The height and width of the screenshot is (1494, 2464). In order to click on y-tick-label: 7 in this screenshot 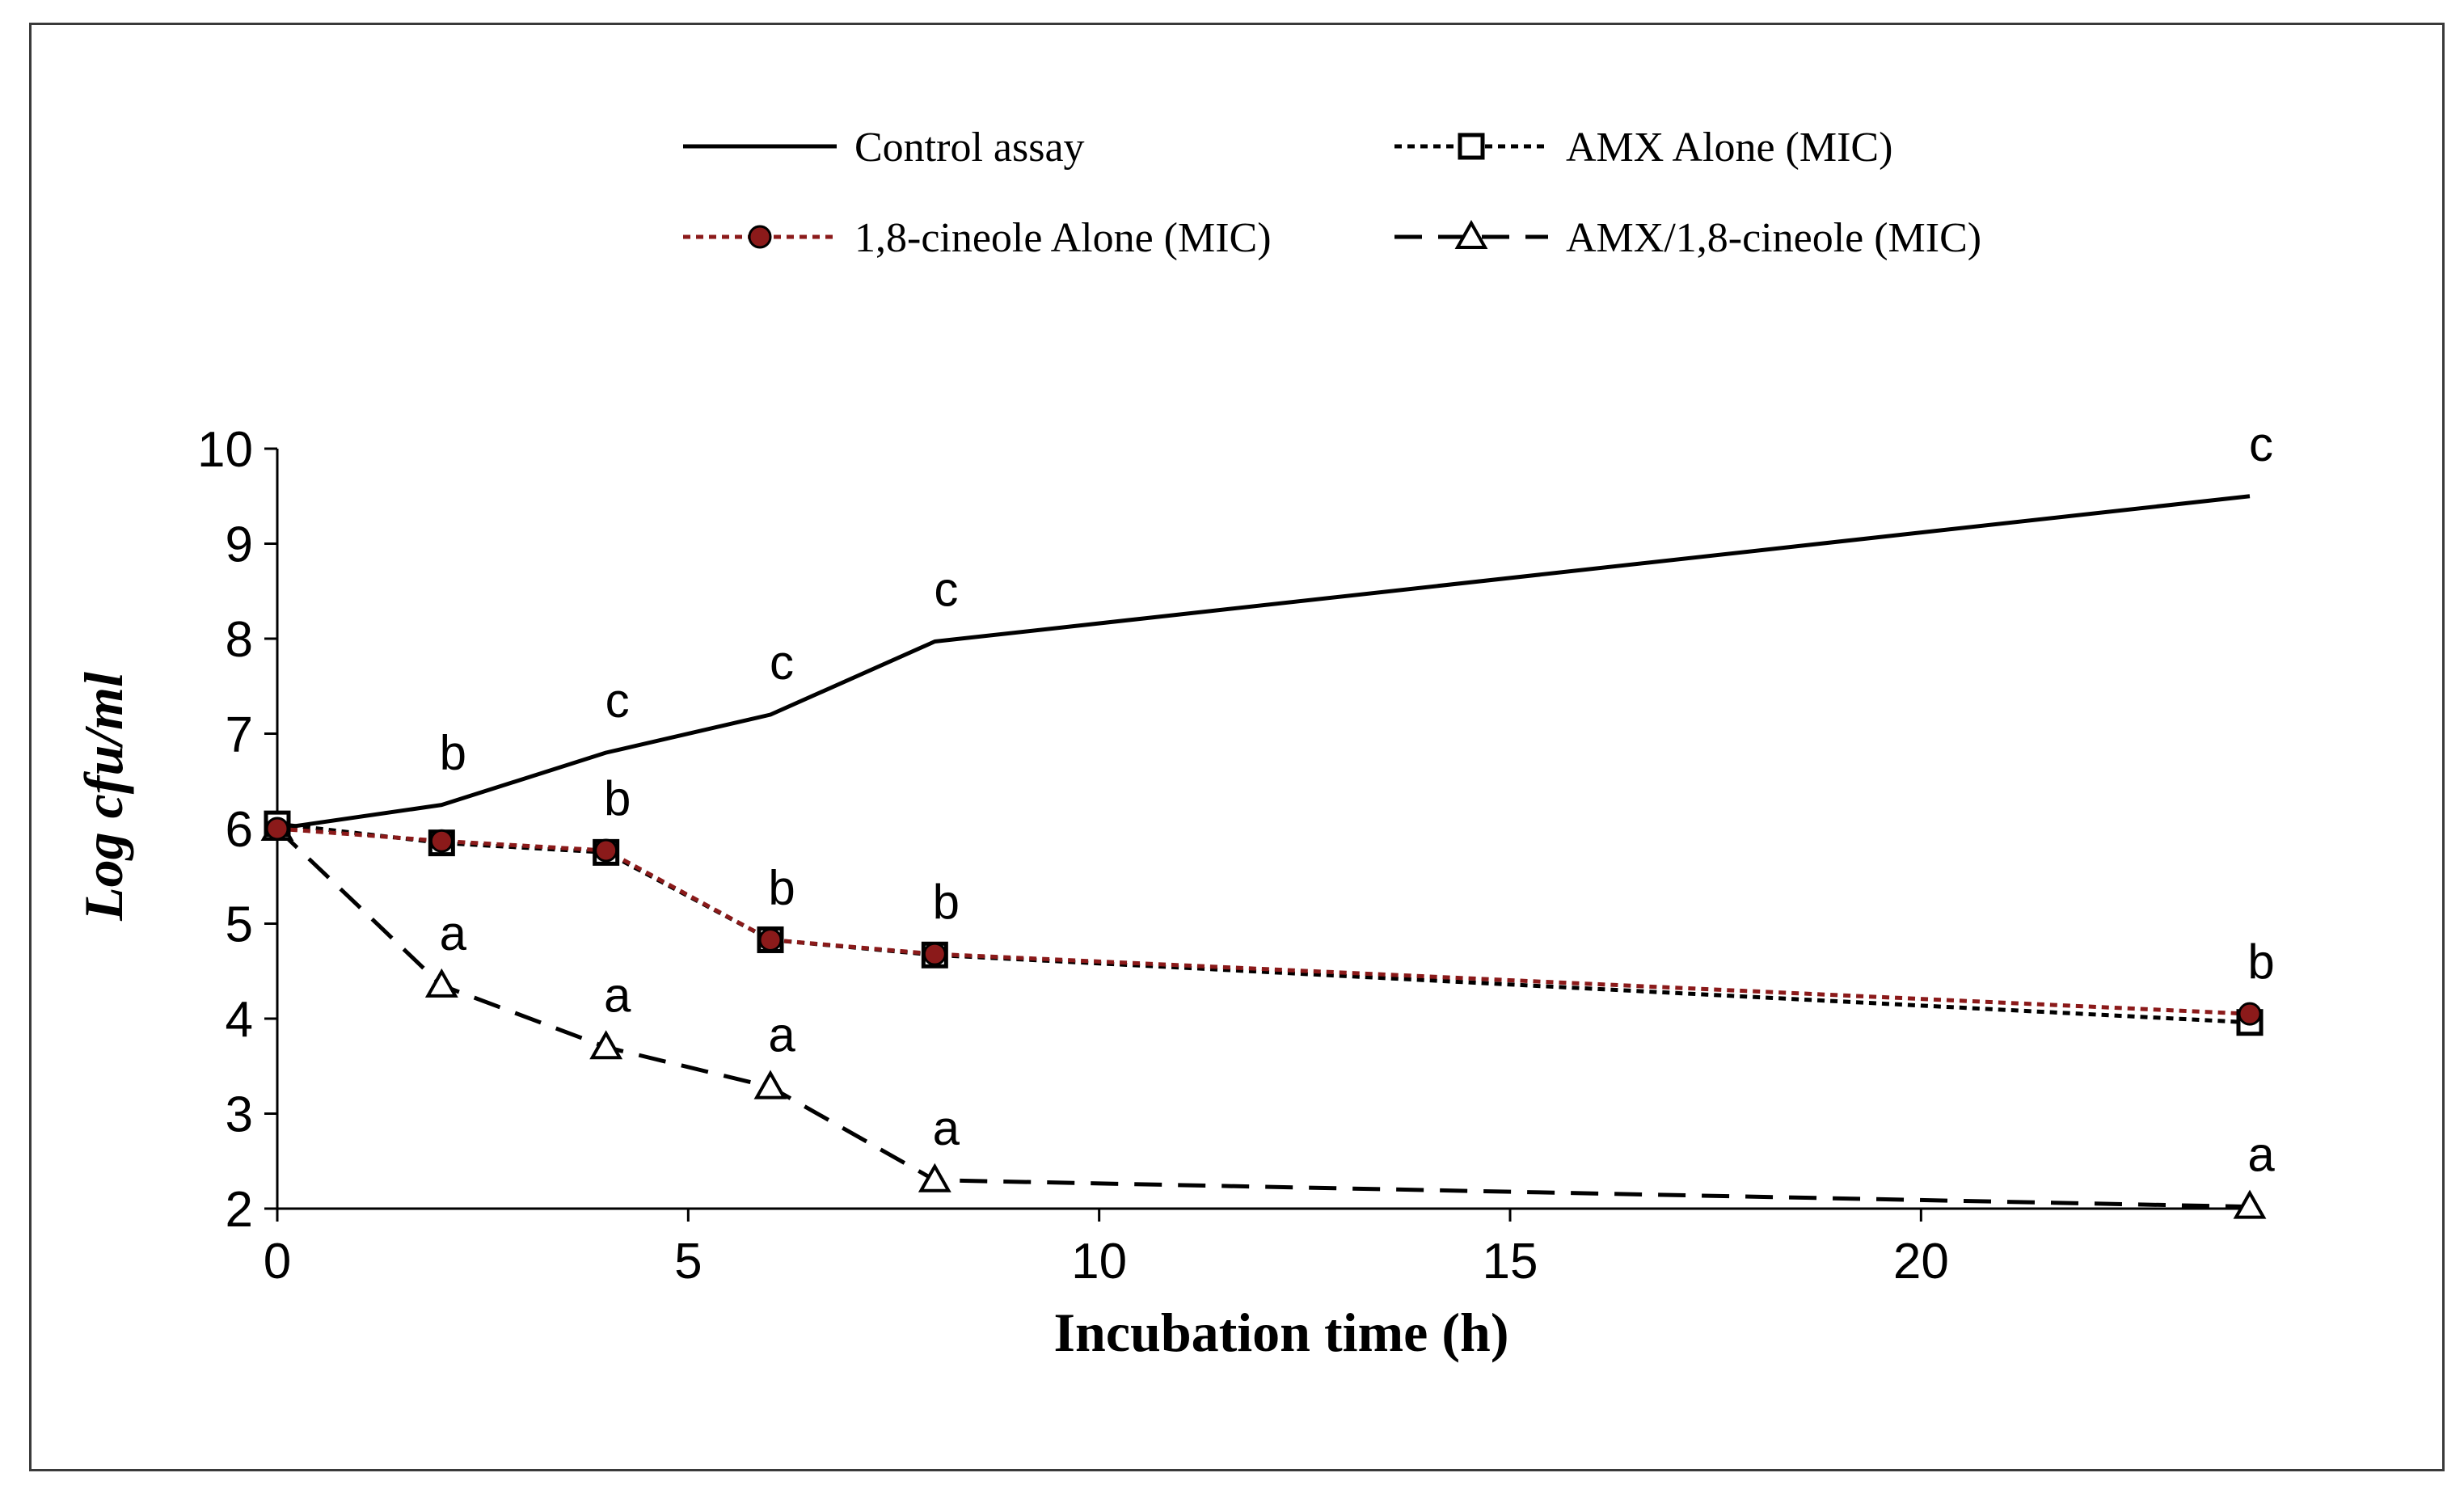, I will do `click(240, 735)`.